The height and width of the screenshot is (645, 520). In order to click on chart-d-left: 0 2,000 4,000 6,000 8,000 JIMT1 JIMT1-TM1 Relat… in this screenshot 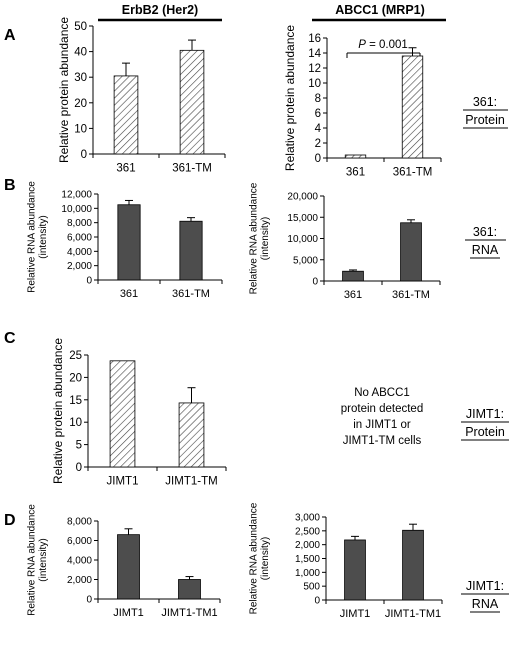, I will do `click(123, 561)`.